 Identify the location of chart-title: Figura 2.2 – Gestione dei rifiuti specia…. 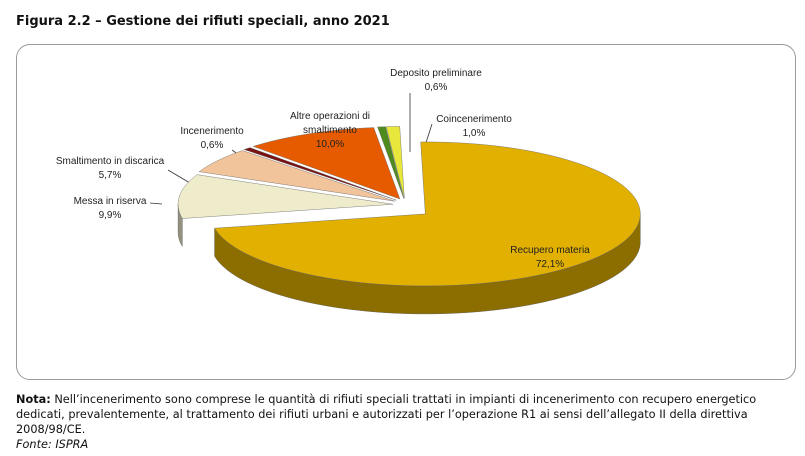
(203, 21).